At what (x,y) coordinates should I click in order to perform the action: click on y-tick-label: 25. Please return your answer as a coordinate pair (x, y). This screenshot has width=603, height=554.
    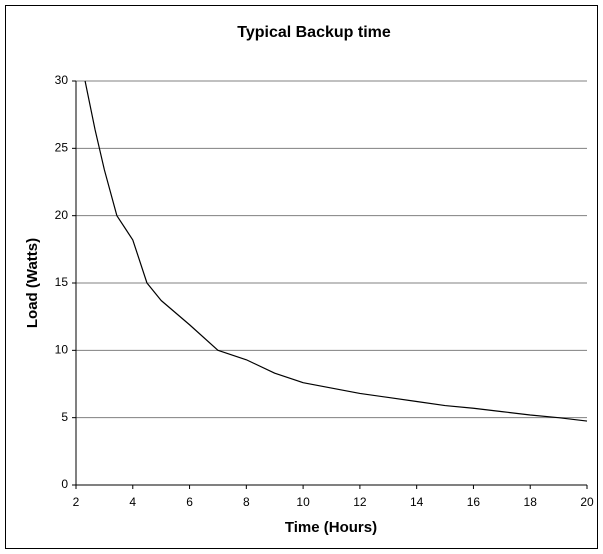
    Looking at the image, I should click on (62, 148).